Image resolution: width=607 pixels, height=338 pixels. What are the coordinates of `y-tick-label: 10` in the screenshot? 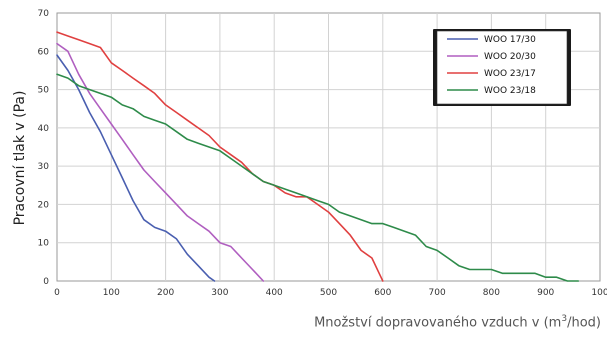 It's located at (44, 244).